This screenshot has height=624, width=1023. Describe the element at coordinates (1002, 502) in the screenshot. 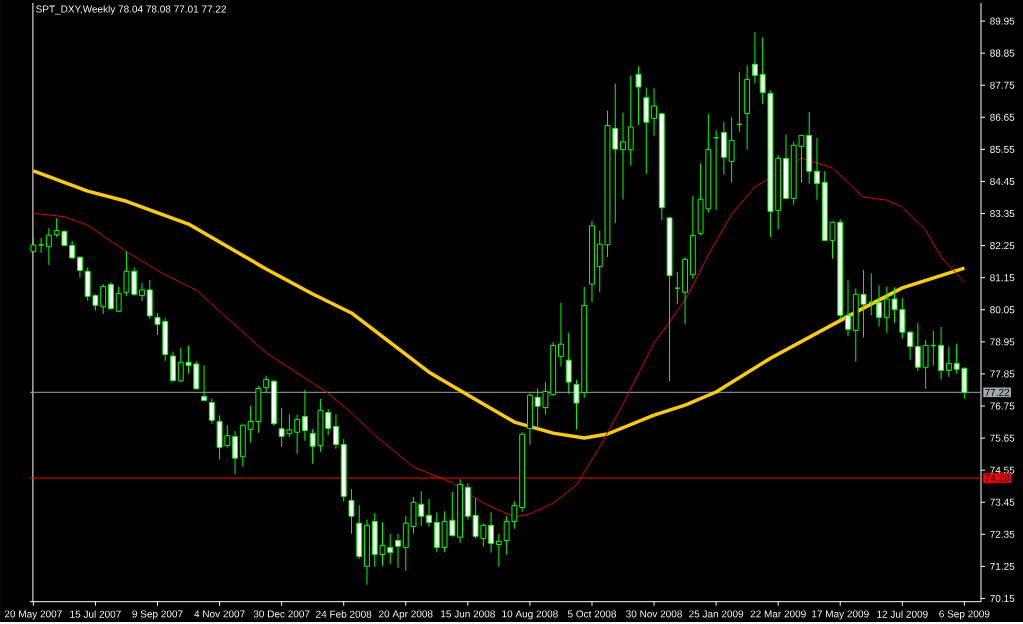

I see `y-tick-label: 73.45` at that location.